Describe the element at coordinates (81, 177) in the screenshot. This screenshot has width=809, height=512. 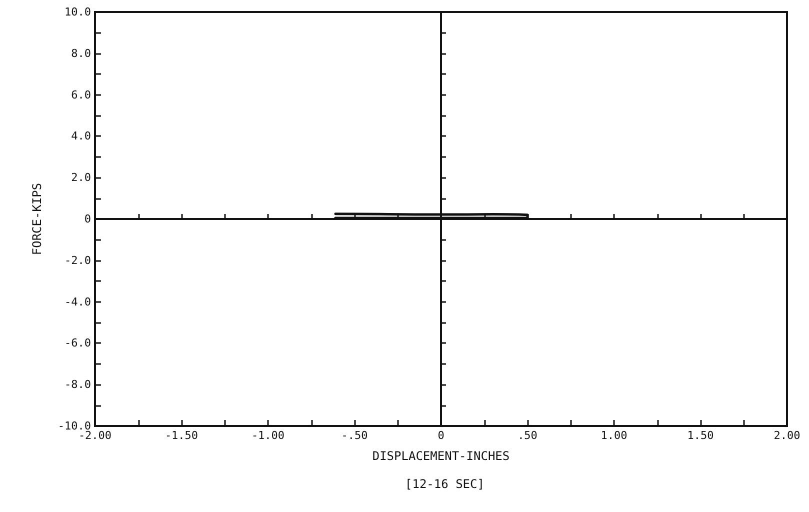
I see `y-tick-label: 2.0` at that location.